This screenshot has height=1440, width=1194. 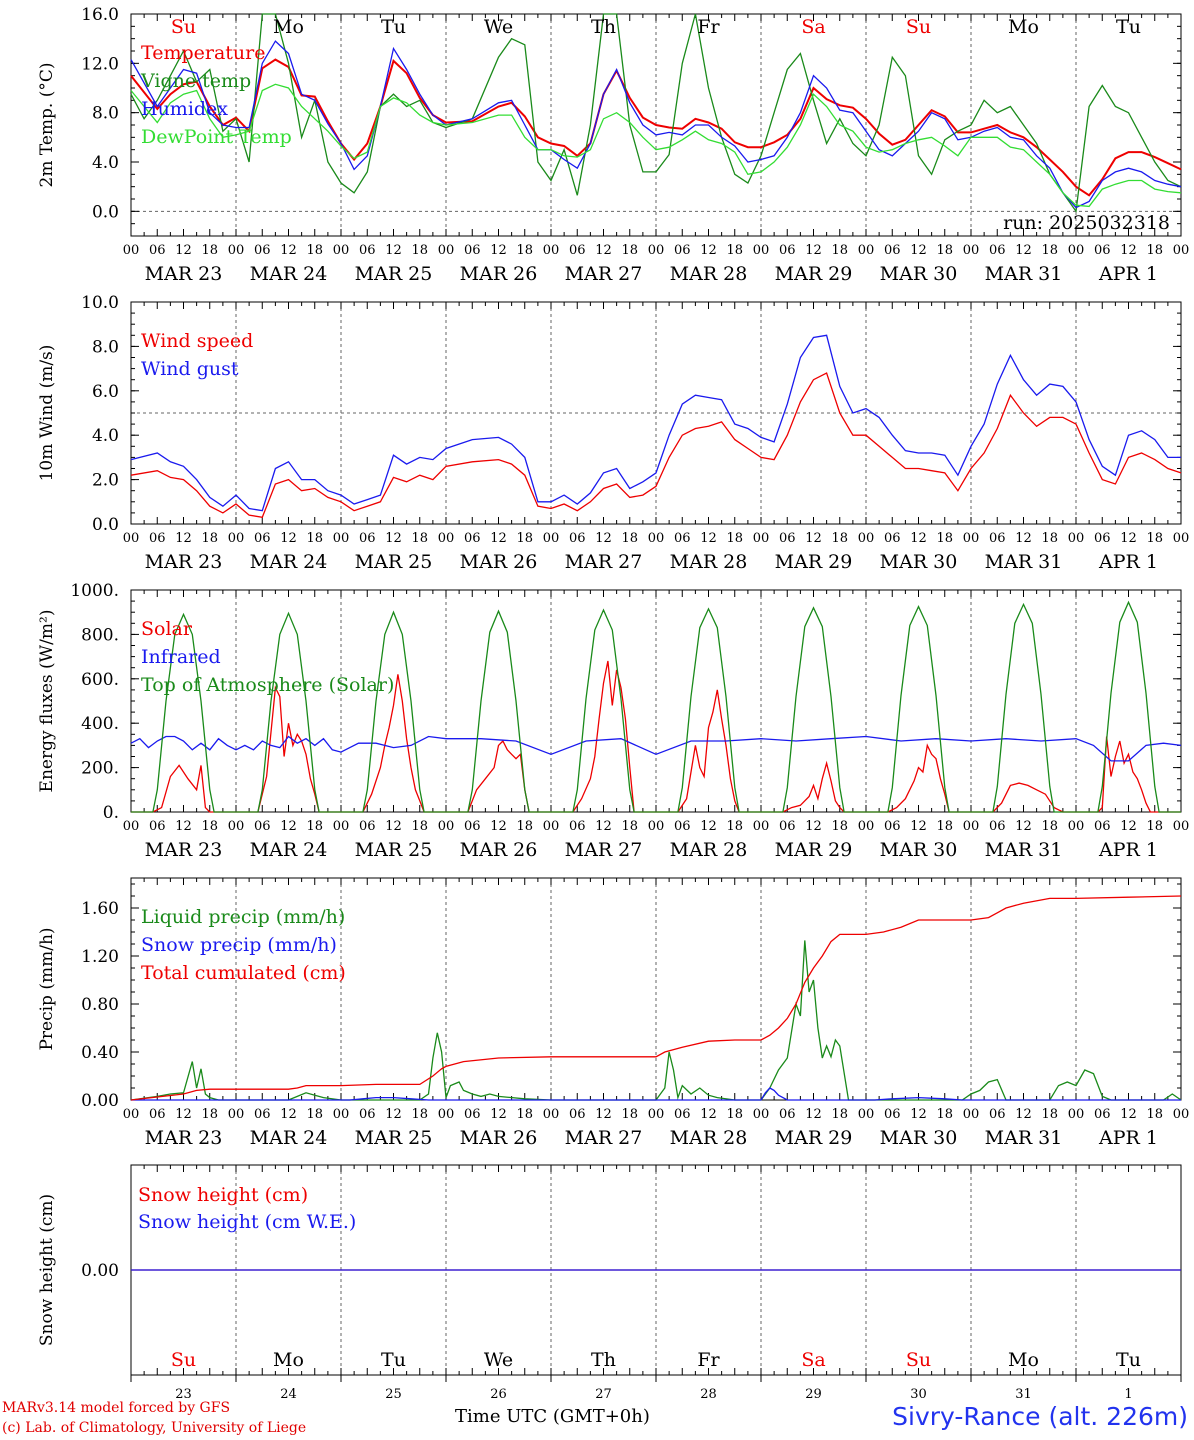 I want to click on series-line-temperature, so click(x=656, y=127).